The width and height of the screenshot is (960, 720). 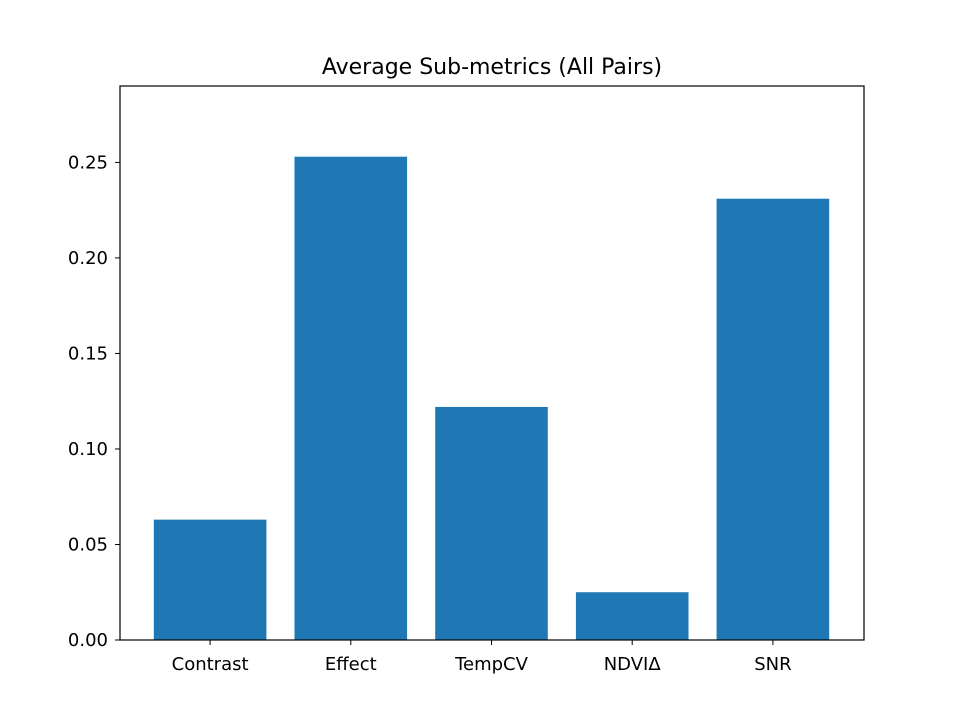 I want to click on x-axis: Contrast Effect TempCV NDVIΔ SNR, so click(x=482, y=657).